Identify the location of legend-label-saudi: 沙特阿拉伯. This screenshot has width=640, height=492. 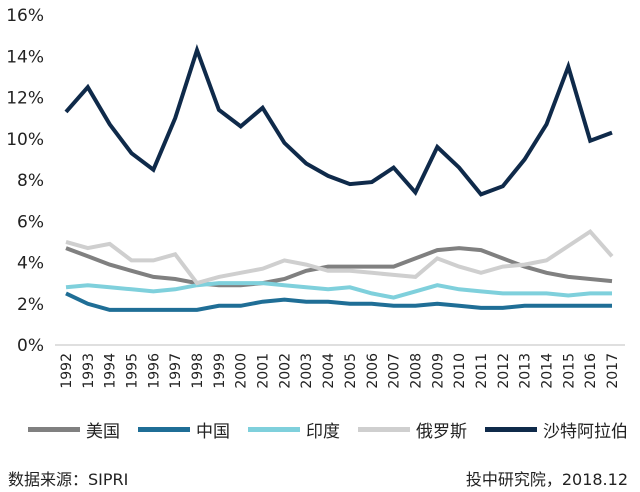
(585, 431).